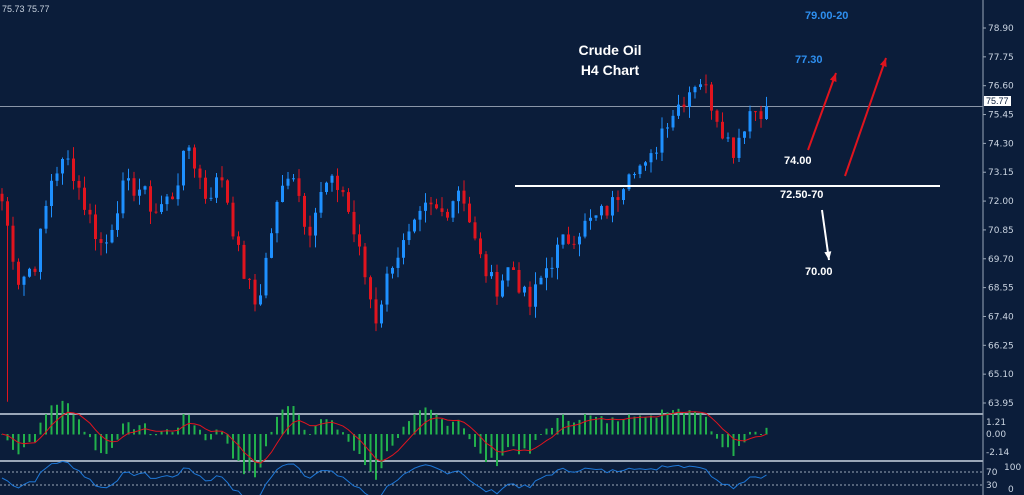 This screenshot has height=495, width=1024. Describe the element at coordinates (883, 62) in the screenshot. I see `bullish-arrow-2-head` at that location.